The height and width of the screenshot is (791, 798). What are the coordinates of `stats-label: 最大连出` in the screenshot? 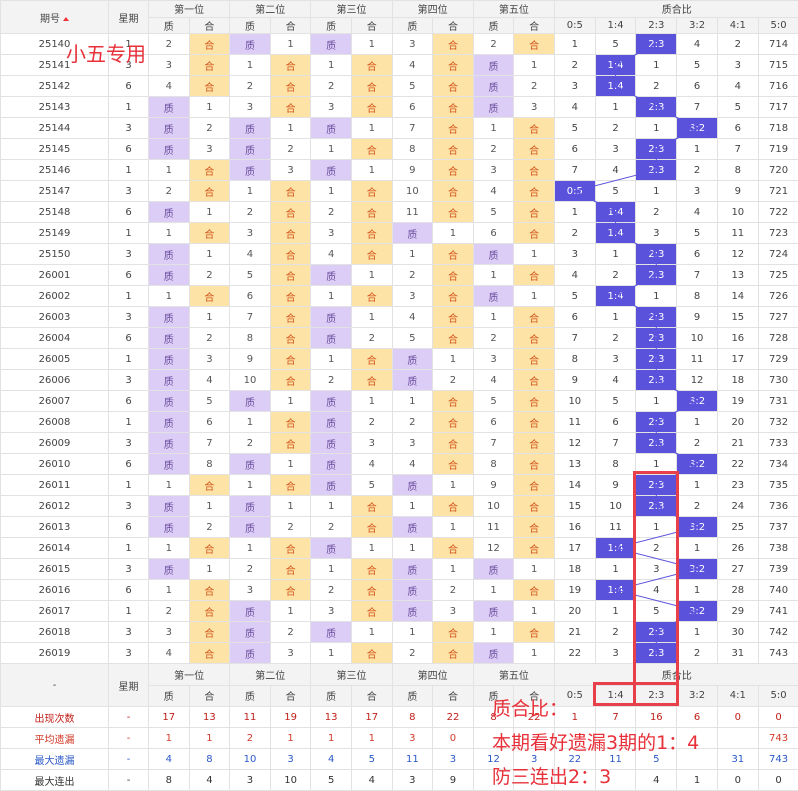 It's located at (55, 780).